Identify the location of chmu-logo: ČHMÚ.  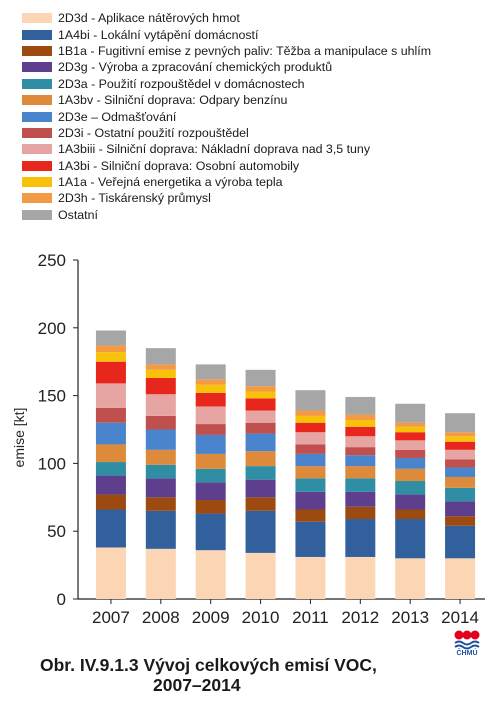
(467, 645).